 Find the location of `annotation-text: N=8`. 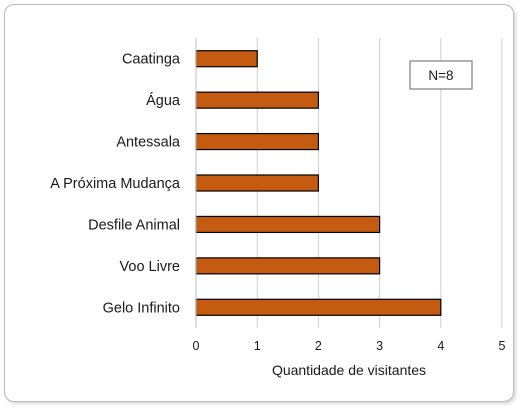

annotation-text: N=8 is located at coordinates (440, 75).